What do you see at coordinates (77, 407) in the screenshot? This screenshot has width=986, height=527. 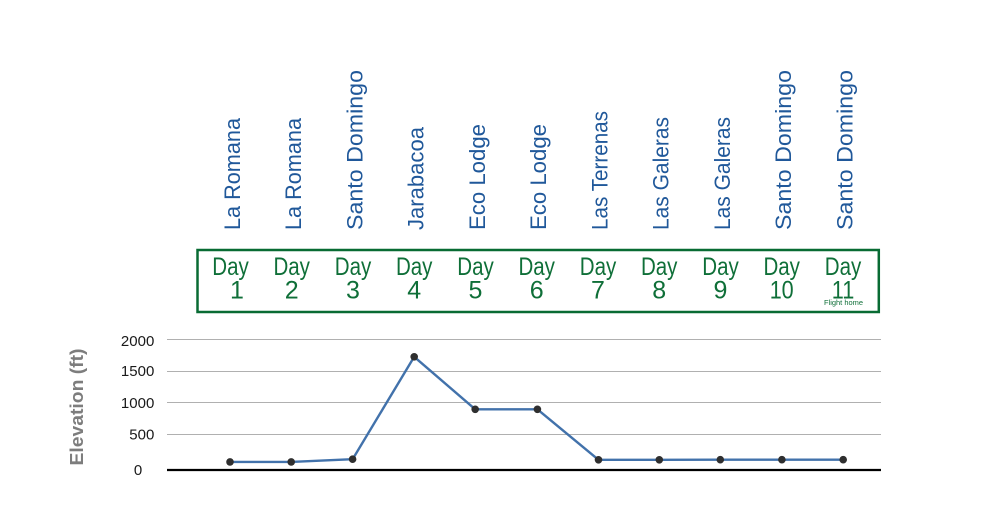 I see `svg-text: Elevation (ft)` at bounding box center [77, 407].